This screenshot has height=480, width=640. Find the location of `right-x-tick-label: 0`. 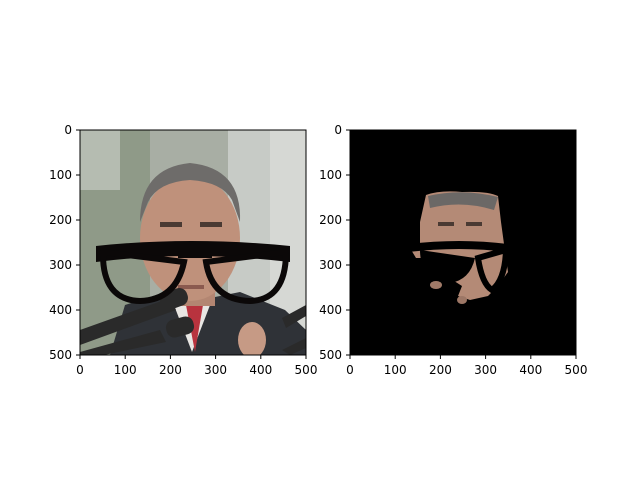

right-x-tick-label: 0 is located at coordinates (350, 370).